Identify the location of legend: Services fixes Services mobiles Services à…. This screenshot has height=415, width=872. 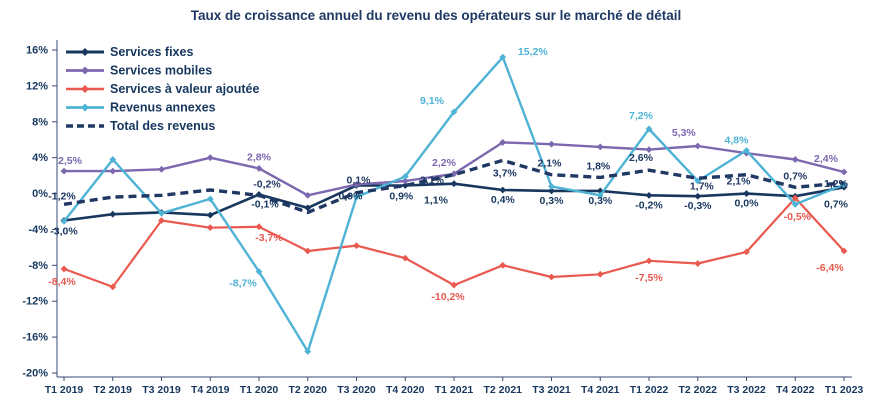
(162, 89).